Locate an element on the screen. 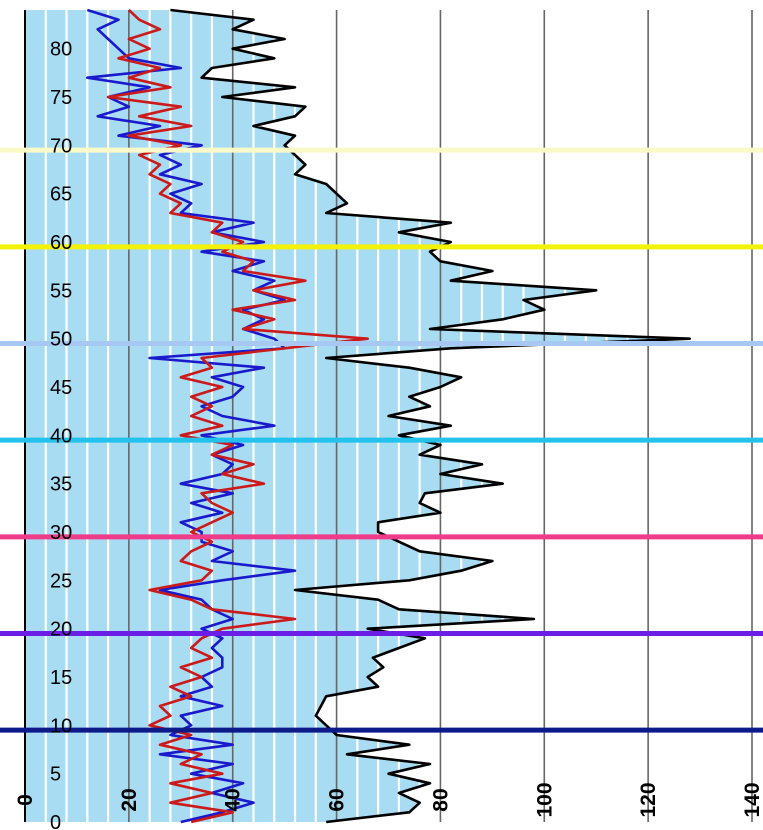 This screenshot has width=763, height=830. y-tick-label: 70 is located at coordinates (61, 146).